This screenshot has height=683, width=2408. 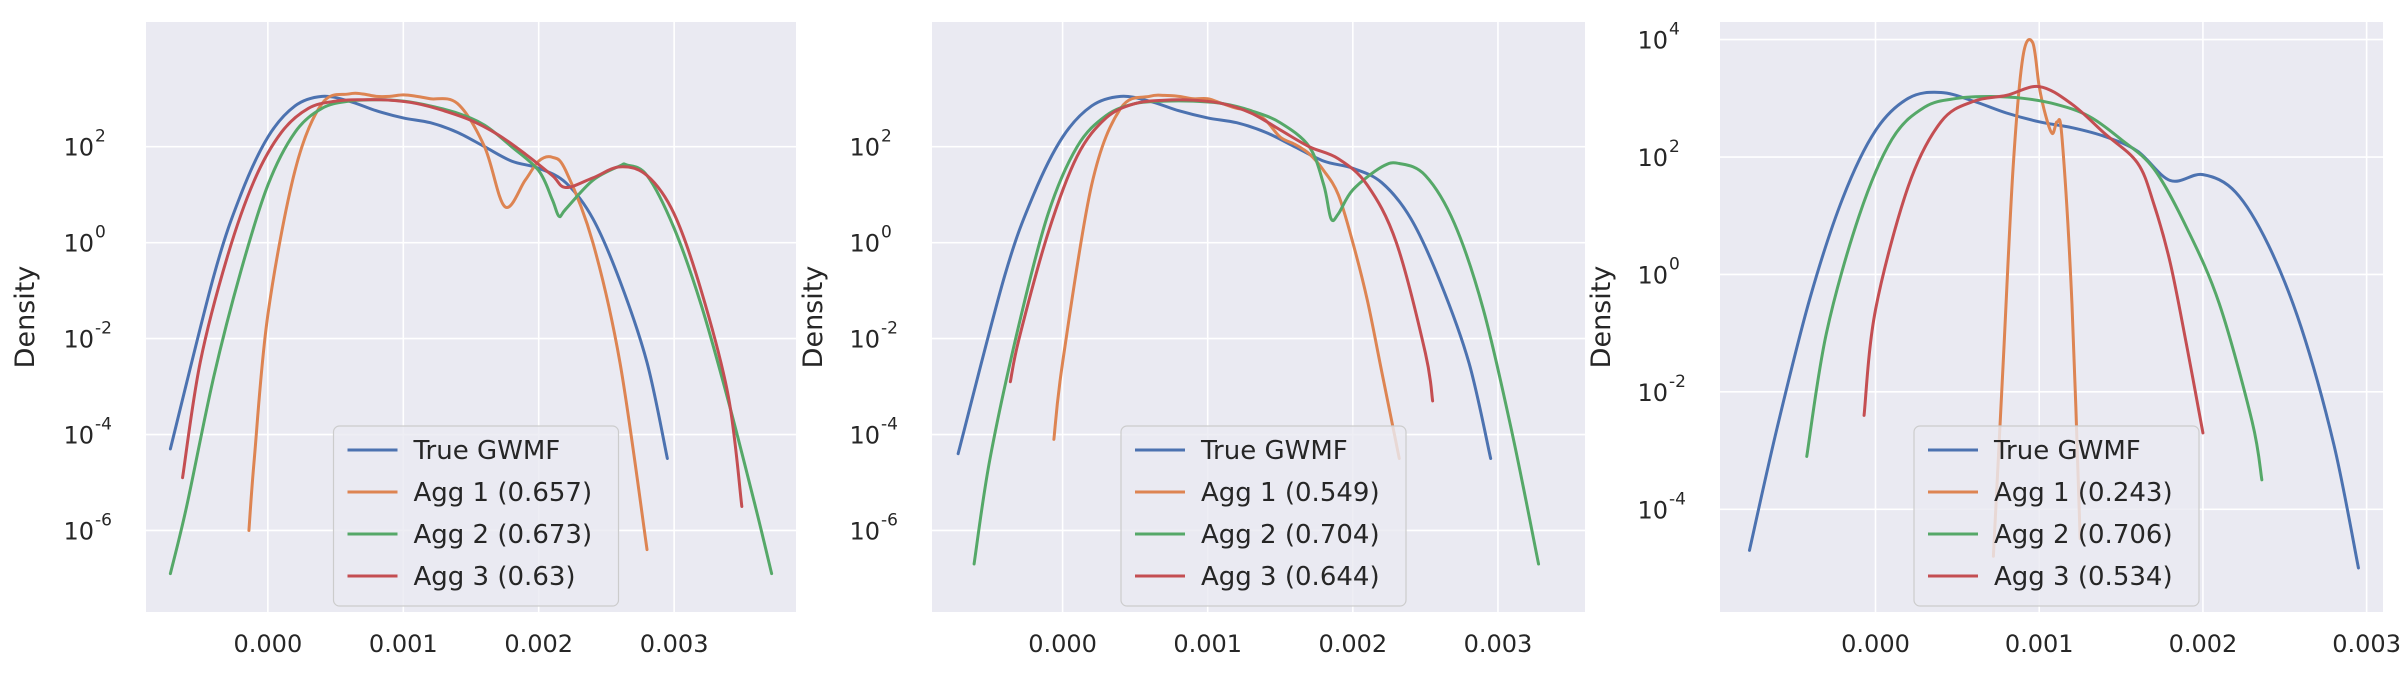 I want to click on y-tick-exponent: 4, so click(x=1674, y=30).